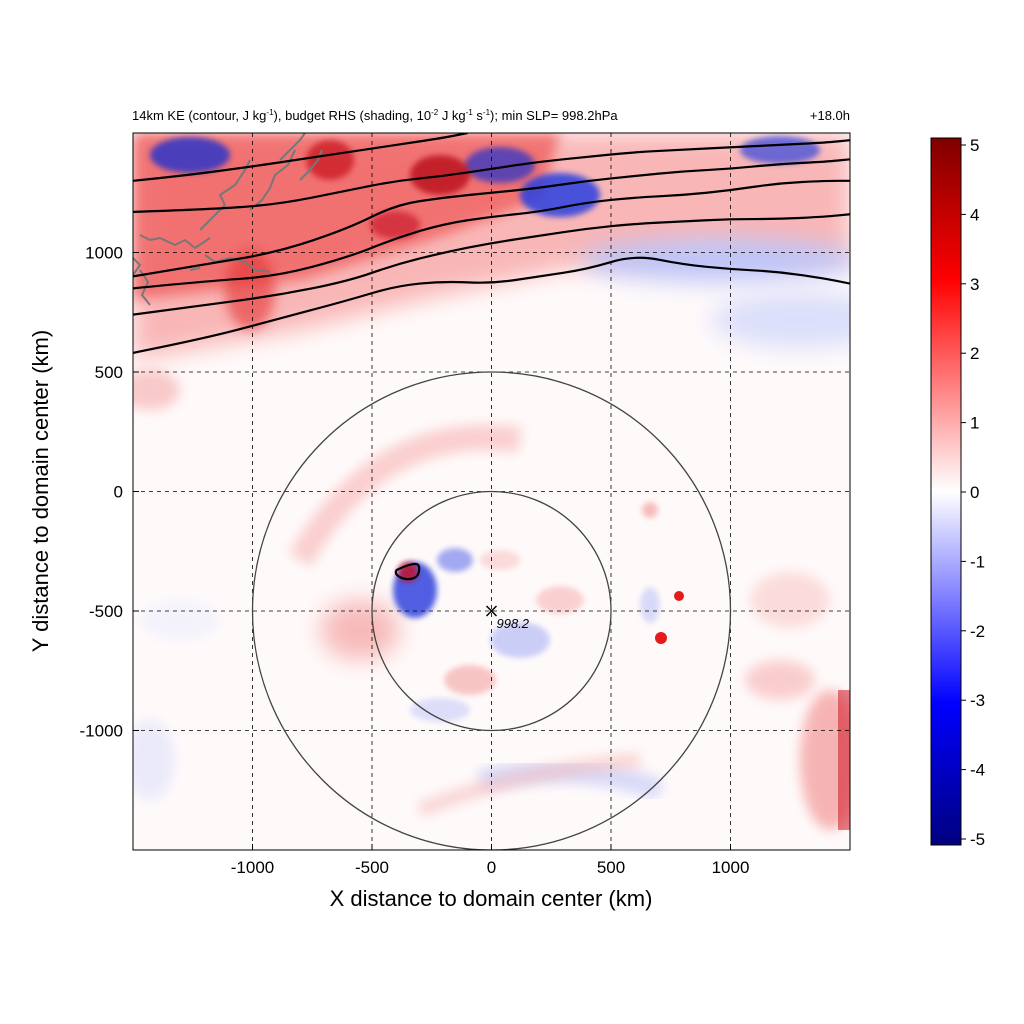  Describe the element at coordinates (974, 423) in the screenshot. I see `colorbar-tick-label: 1` at that location.